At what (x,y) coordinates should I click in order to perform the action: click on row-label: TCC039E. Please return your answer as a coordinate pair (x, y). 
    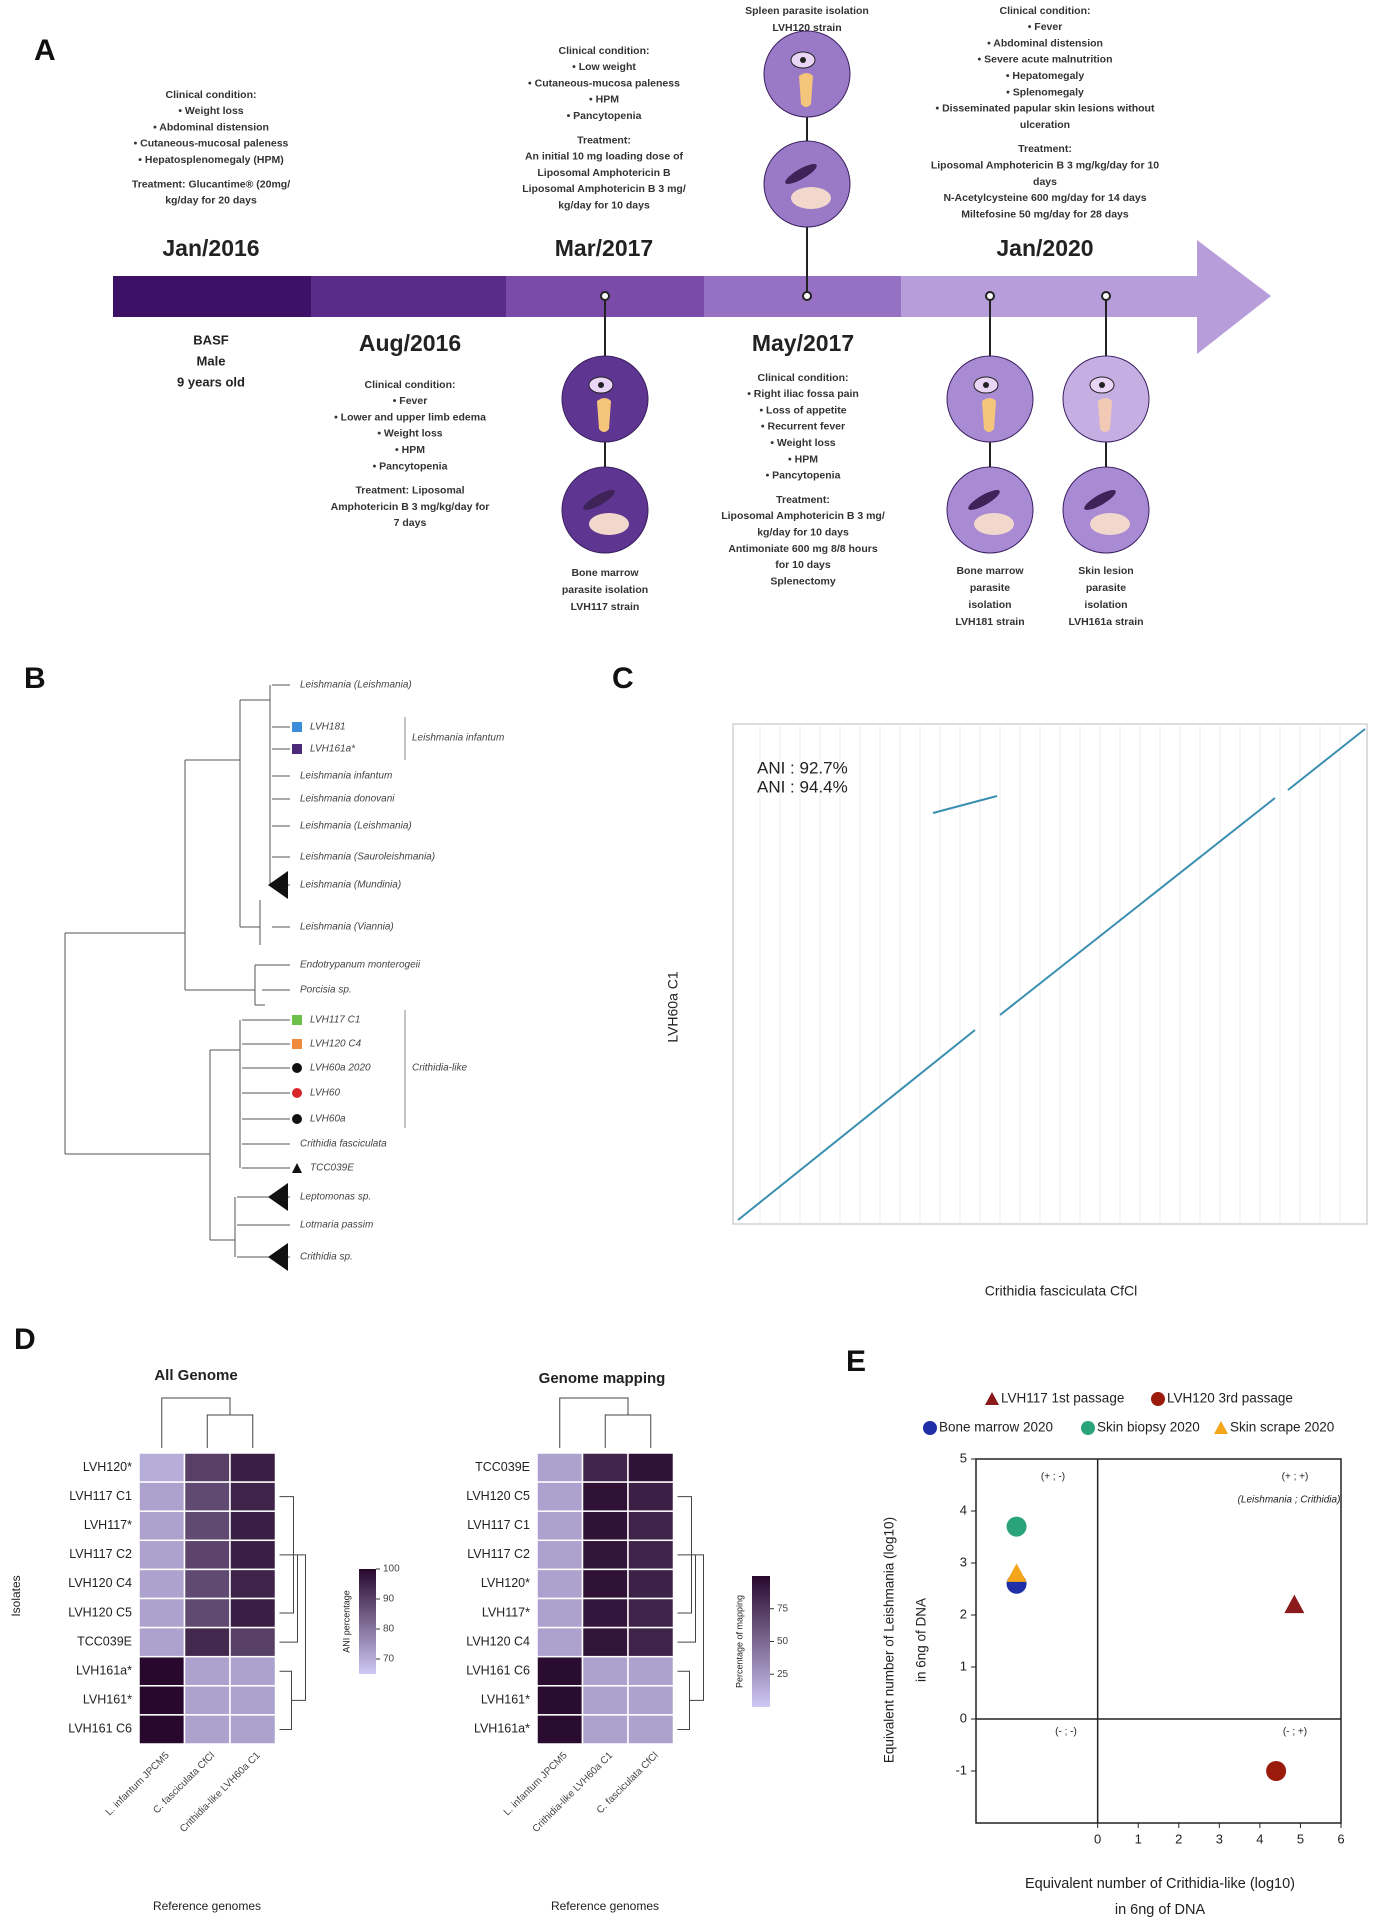
    Looking at the image, I should click on (502, 1467).